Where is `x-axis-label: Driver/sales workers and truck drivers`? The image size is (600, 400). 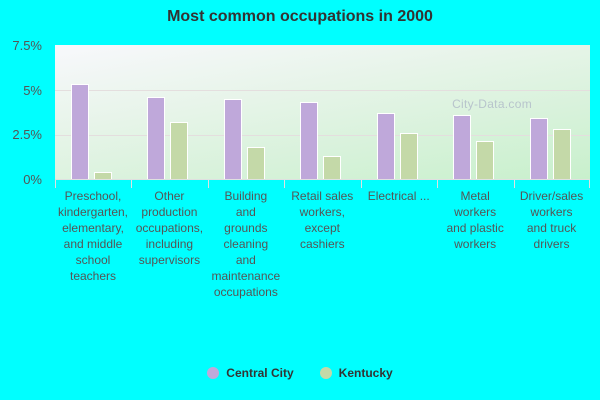
x-axis-label: Driver/sales workers and truck drivers is located at coordinates (551, 220).